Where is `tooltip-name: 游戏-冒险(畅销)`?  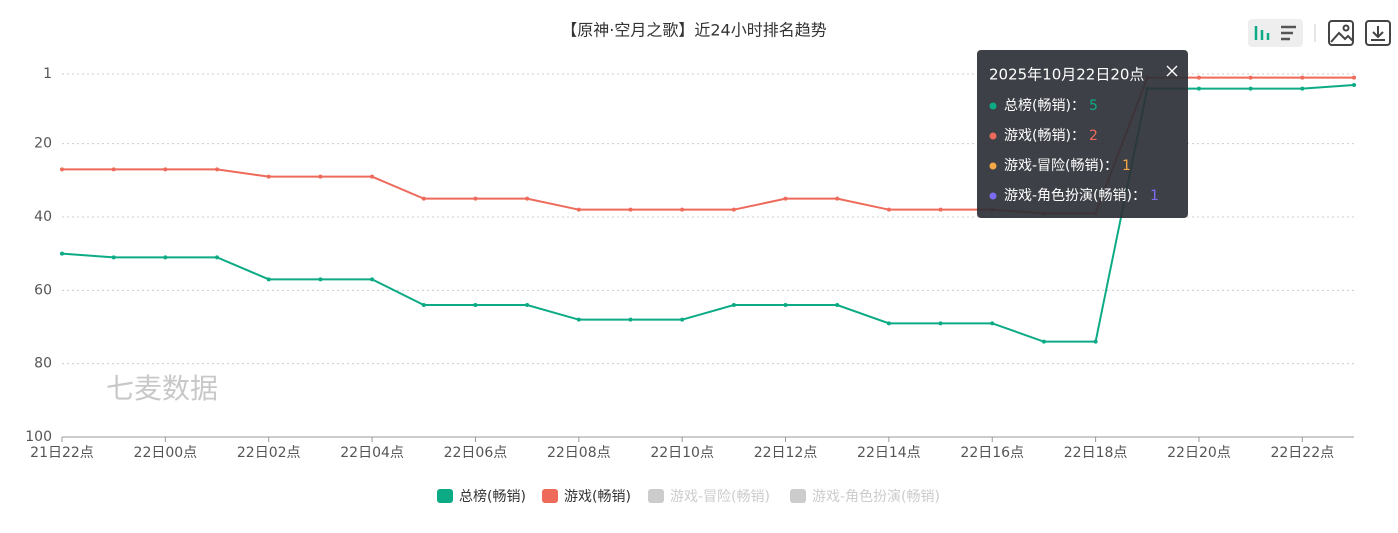
tooltip-name: 游戏-冒险(畅销) is located at coordinates (1054, 166).